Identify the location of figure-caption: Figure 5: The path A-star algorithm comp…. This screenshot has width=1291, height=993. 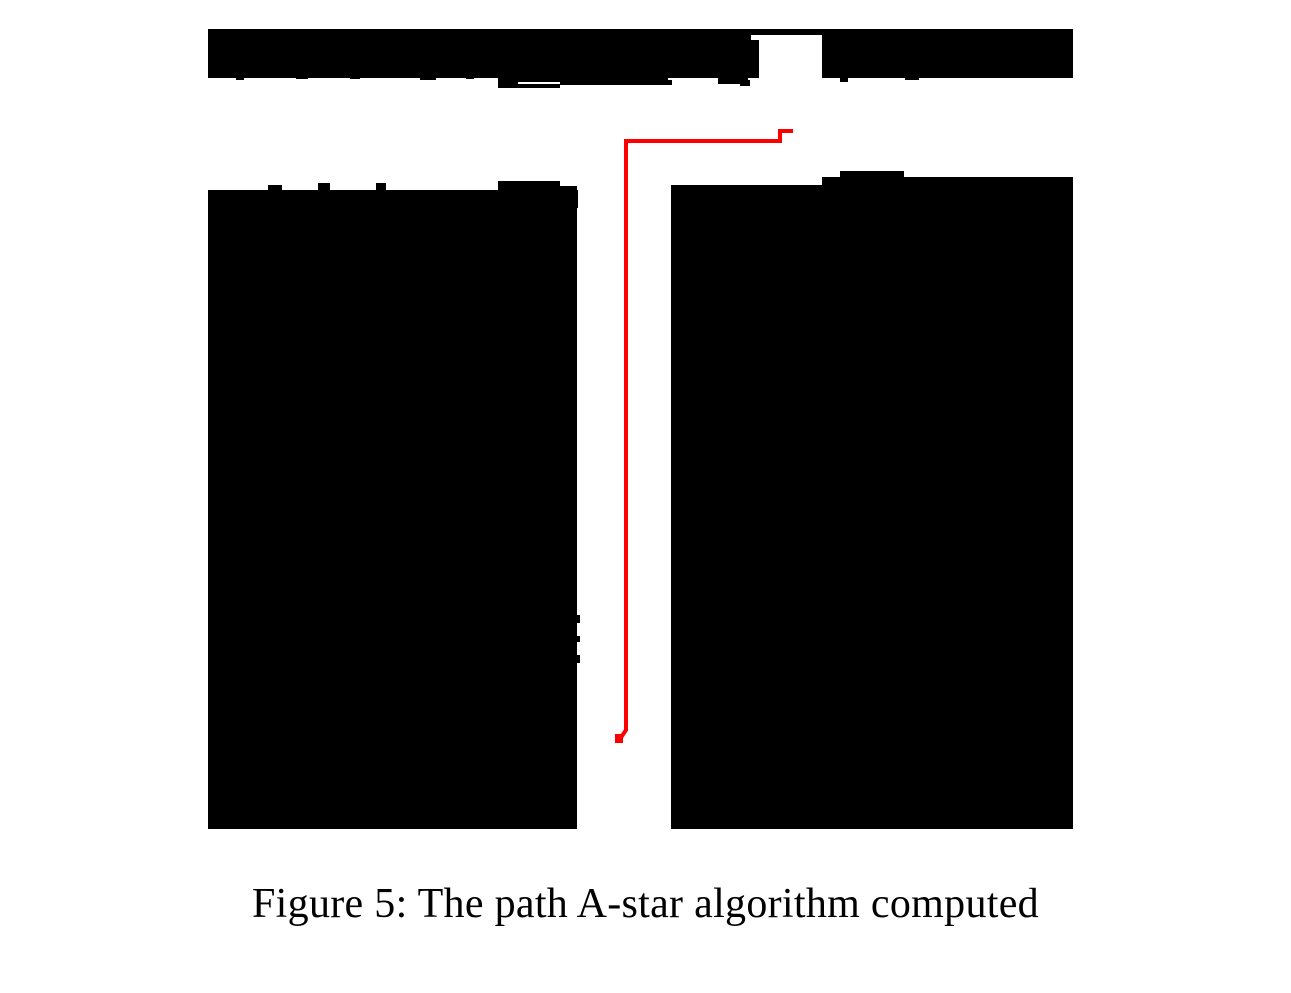
(645, 904).